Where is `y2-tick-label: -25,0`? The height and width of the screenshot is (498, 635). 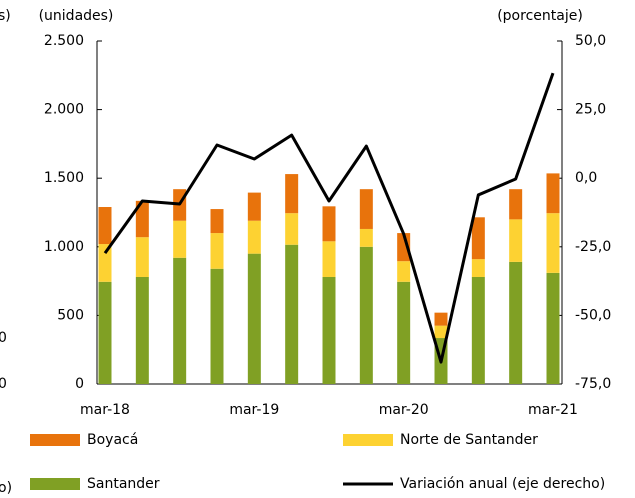 y2-tick-label: -25,0 is located at coordinates (593, 247).